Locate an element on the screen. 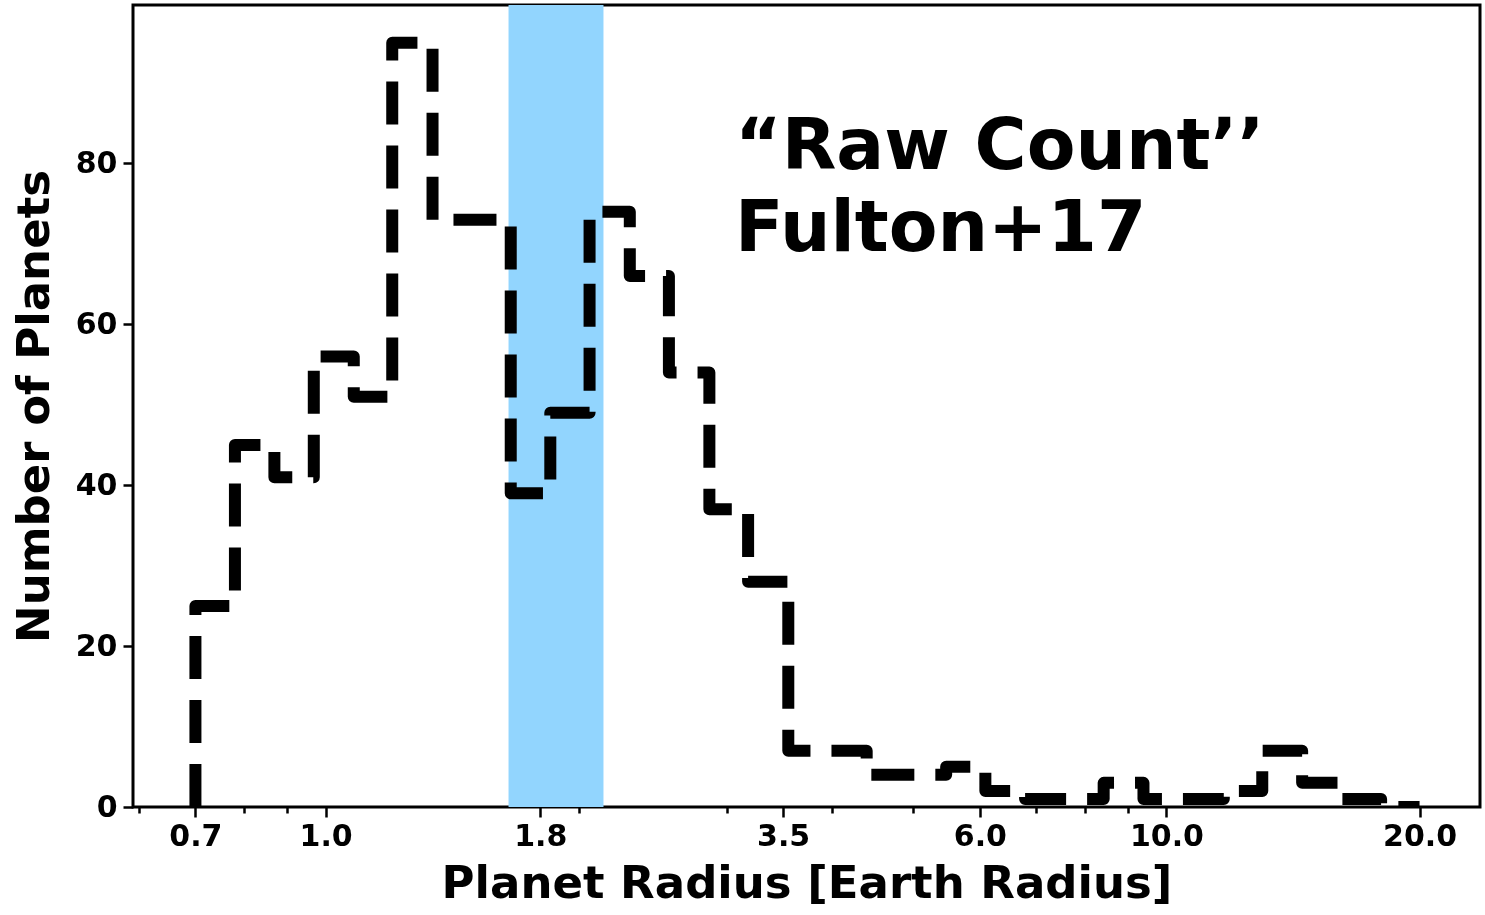 The width and height of the screenshot is (1485, 915). x-tick-label: 1.0 is located at coordinates (326, 835).